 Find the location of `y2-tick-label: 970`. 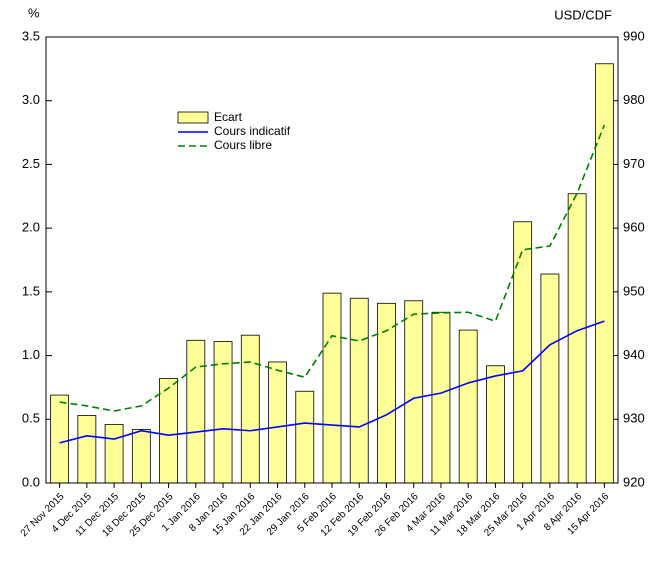

y2-tick-label: 970 is located at coordinates (634, 163).